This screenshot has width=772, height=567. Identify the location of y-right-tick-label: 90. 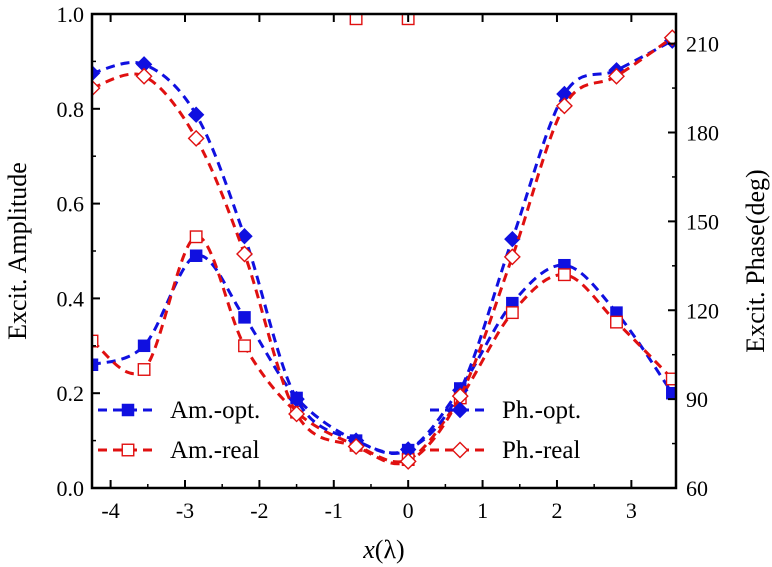
(697, 399).